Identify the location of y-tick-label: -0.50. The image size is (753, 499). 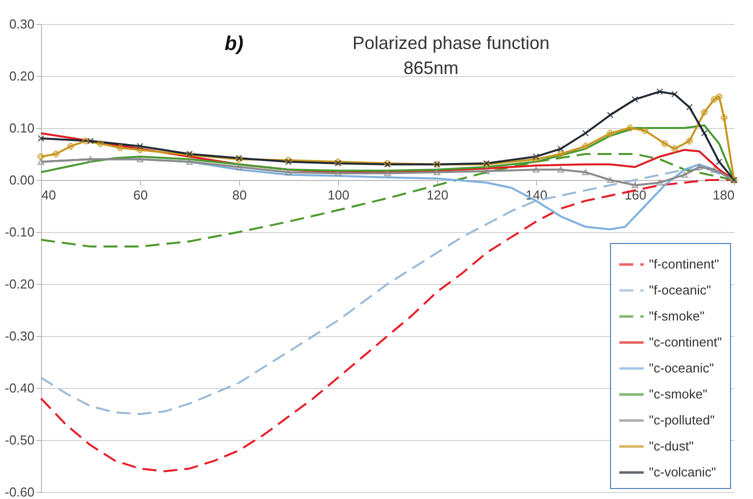
(19, 440).